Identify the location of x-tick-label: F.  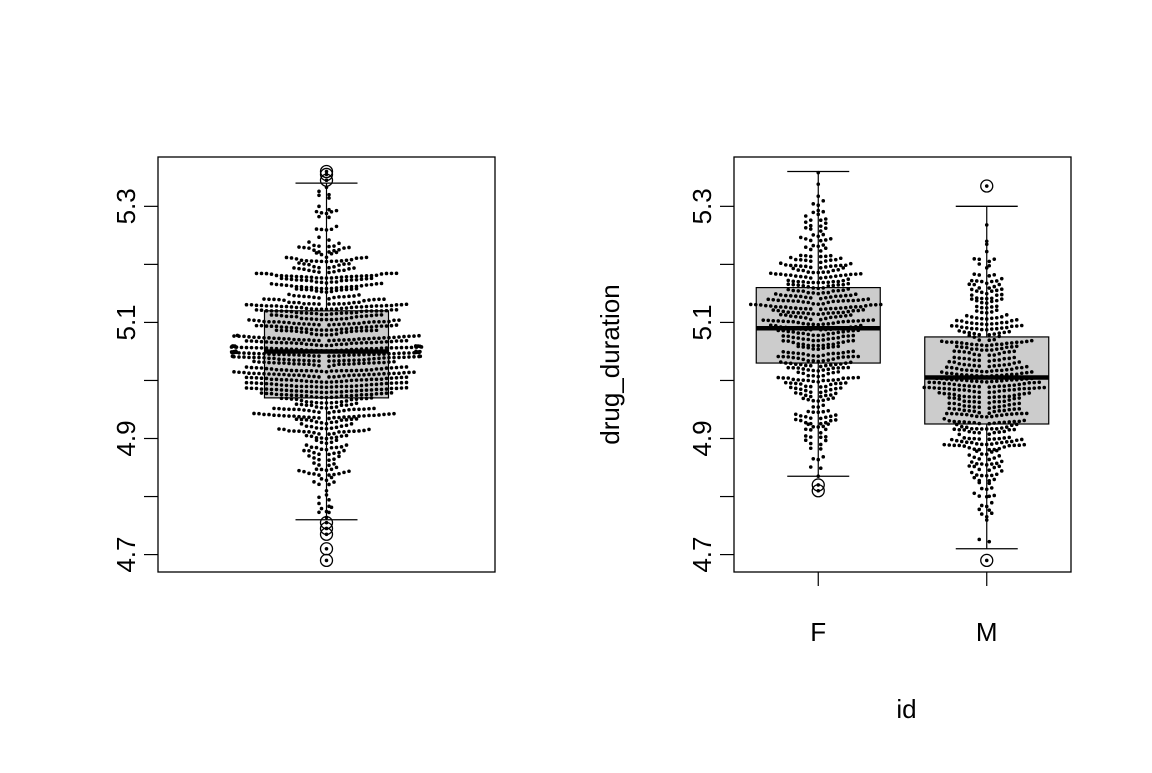
(818, 632).